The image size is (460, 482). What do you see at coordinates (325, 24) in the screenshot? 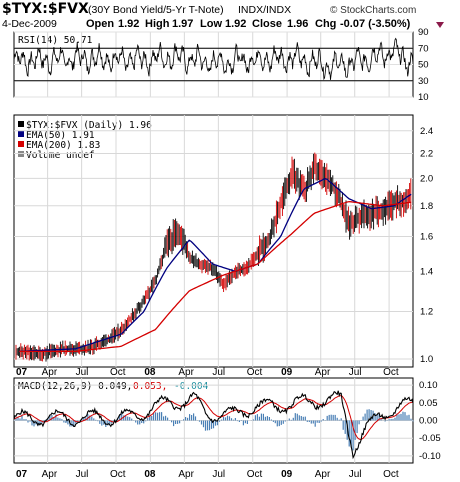
I see `chg-label: Chg` at bounding box center [325, 24].